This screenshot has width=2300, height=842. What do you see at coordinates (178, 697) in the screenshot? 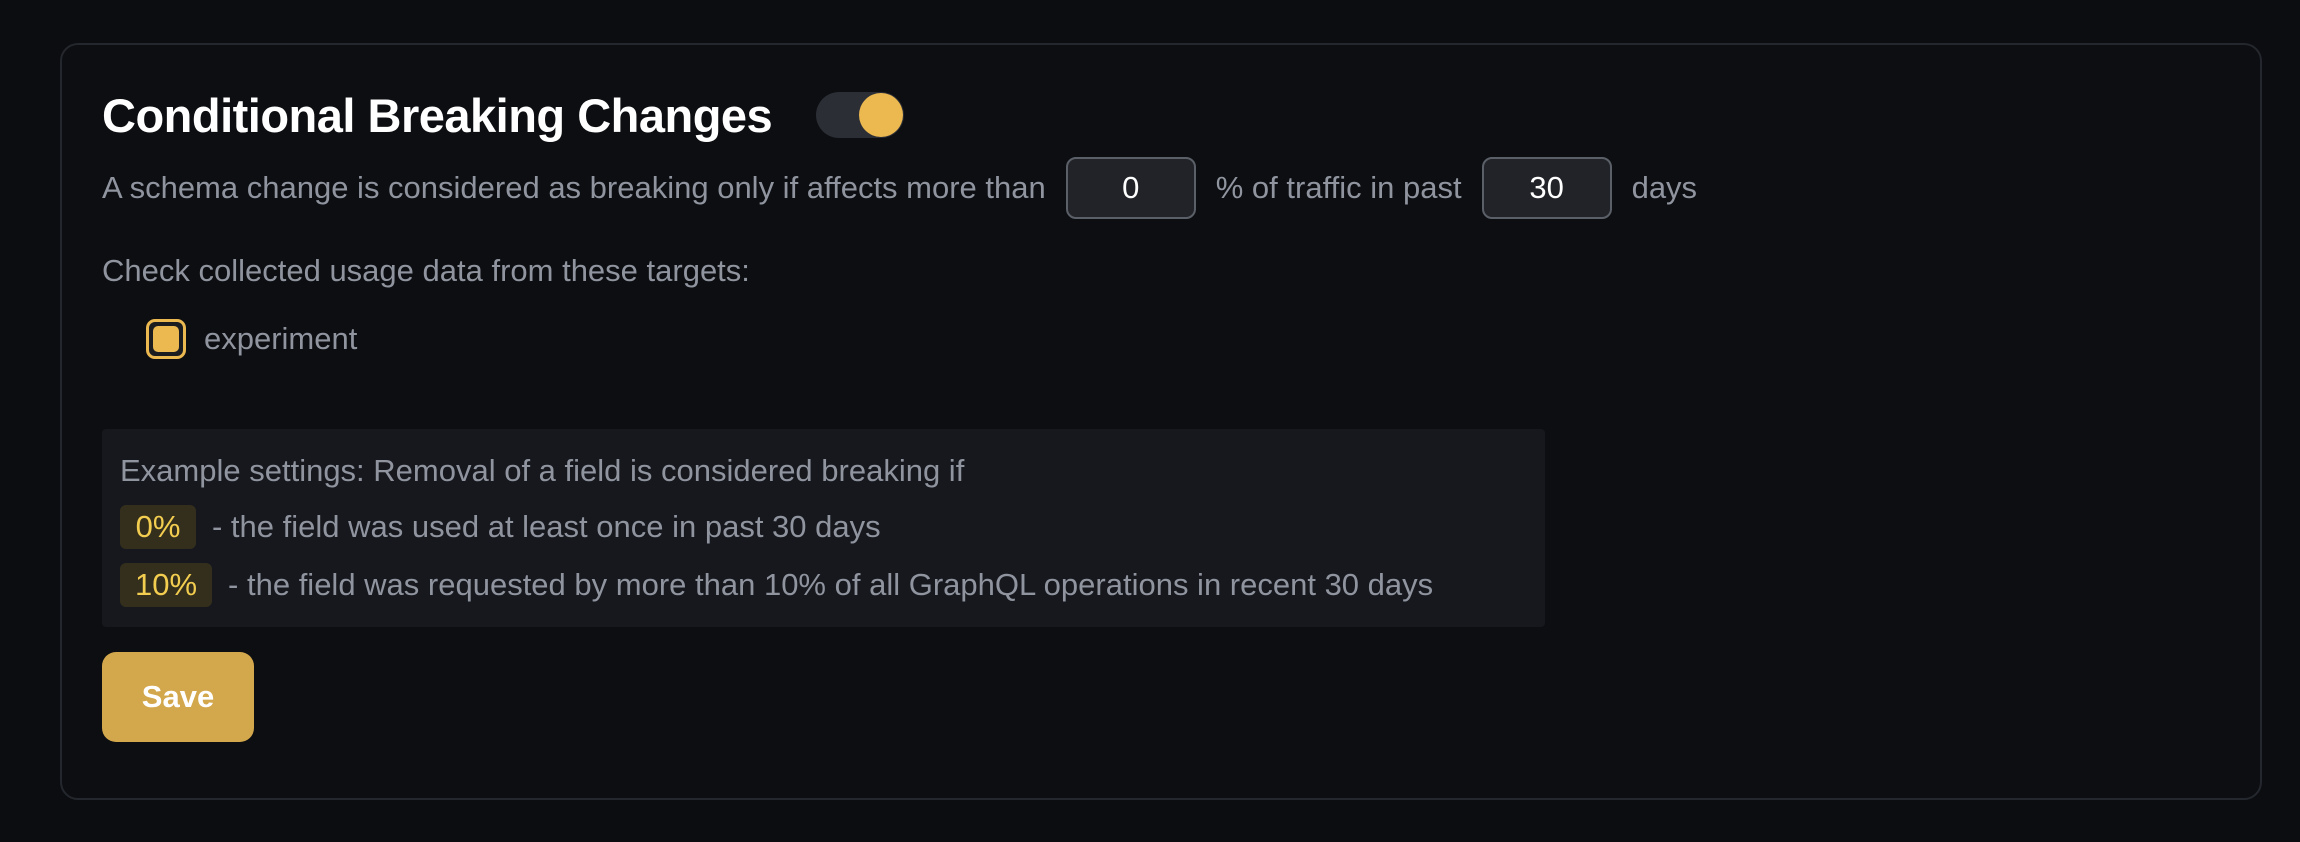
I see `save-button: Save` at bounding box center [178, 697].